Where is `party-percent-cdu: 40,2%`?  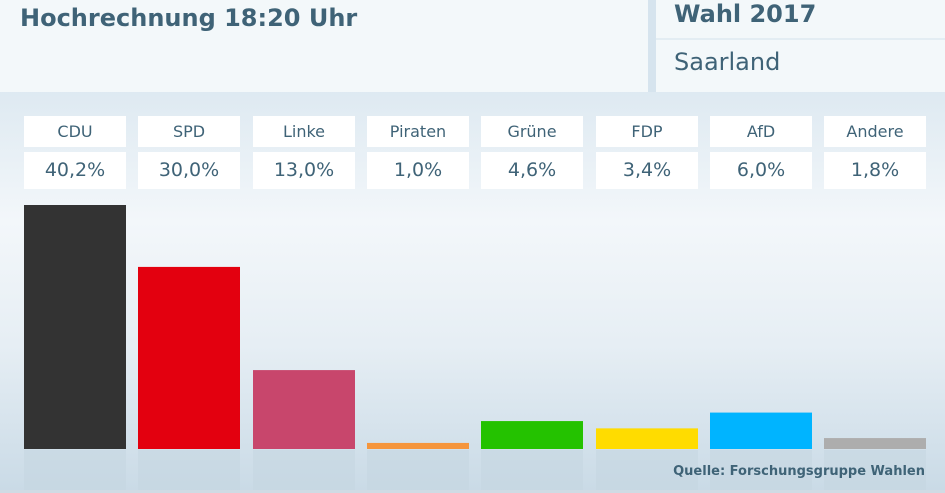
party-percent-cdu: 40,2% is located at coordinates (75, 170).